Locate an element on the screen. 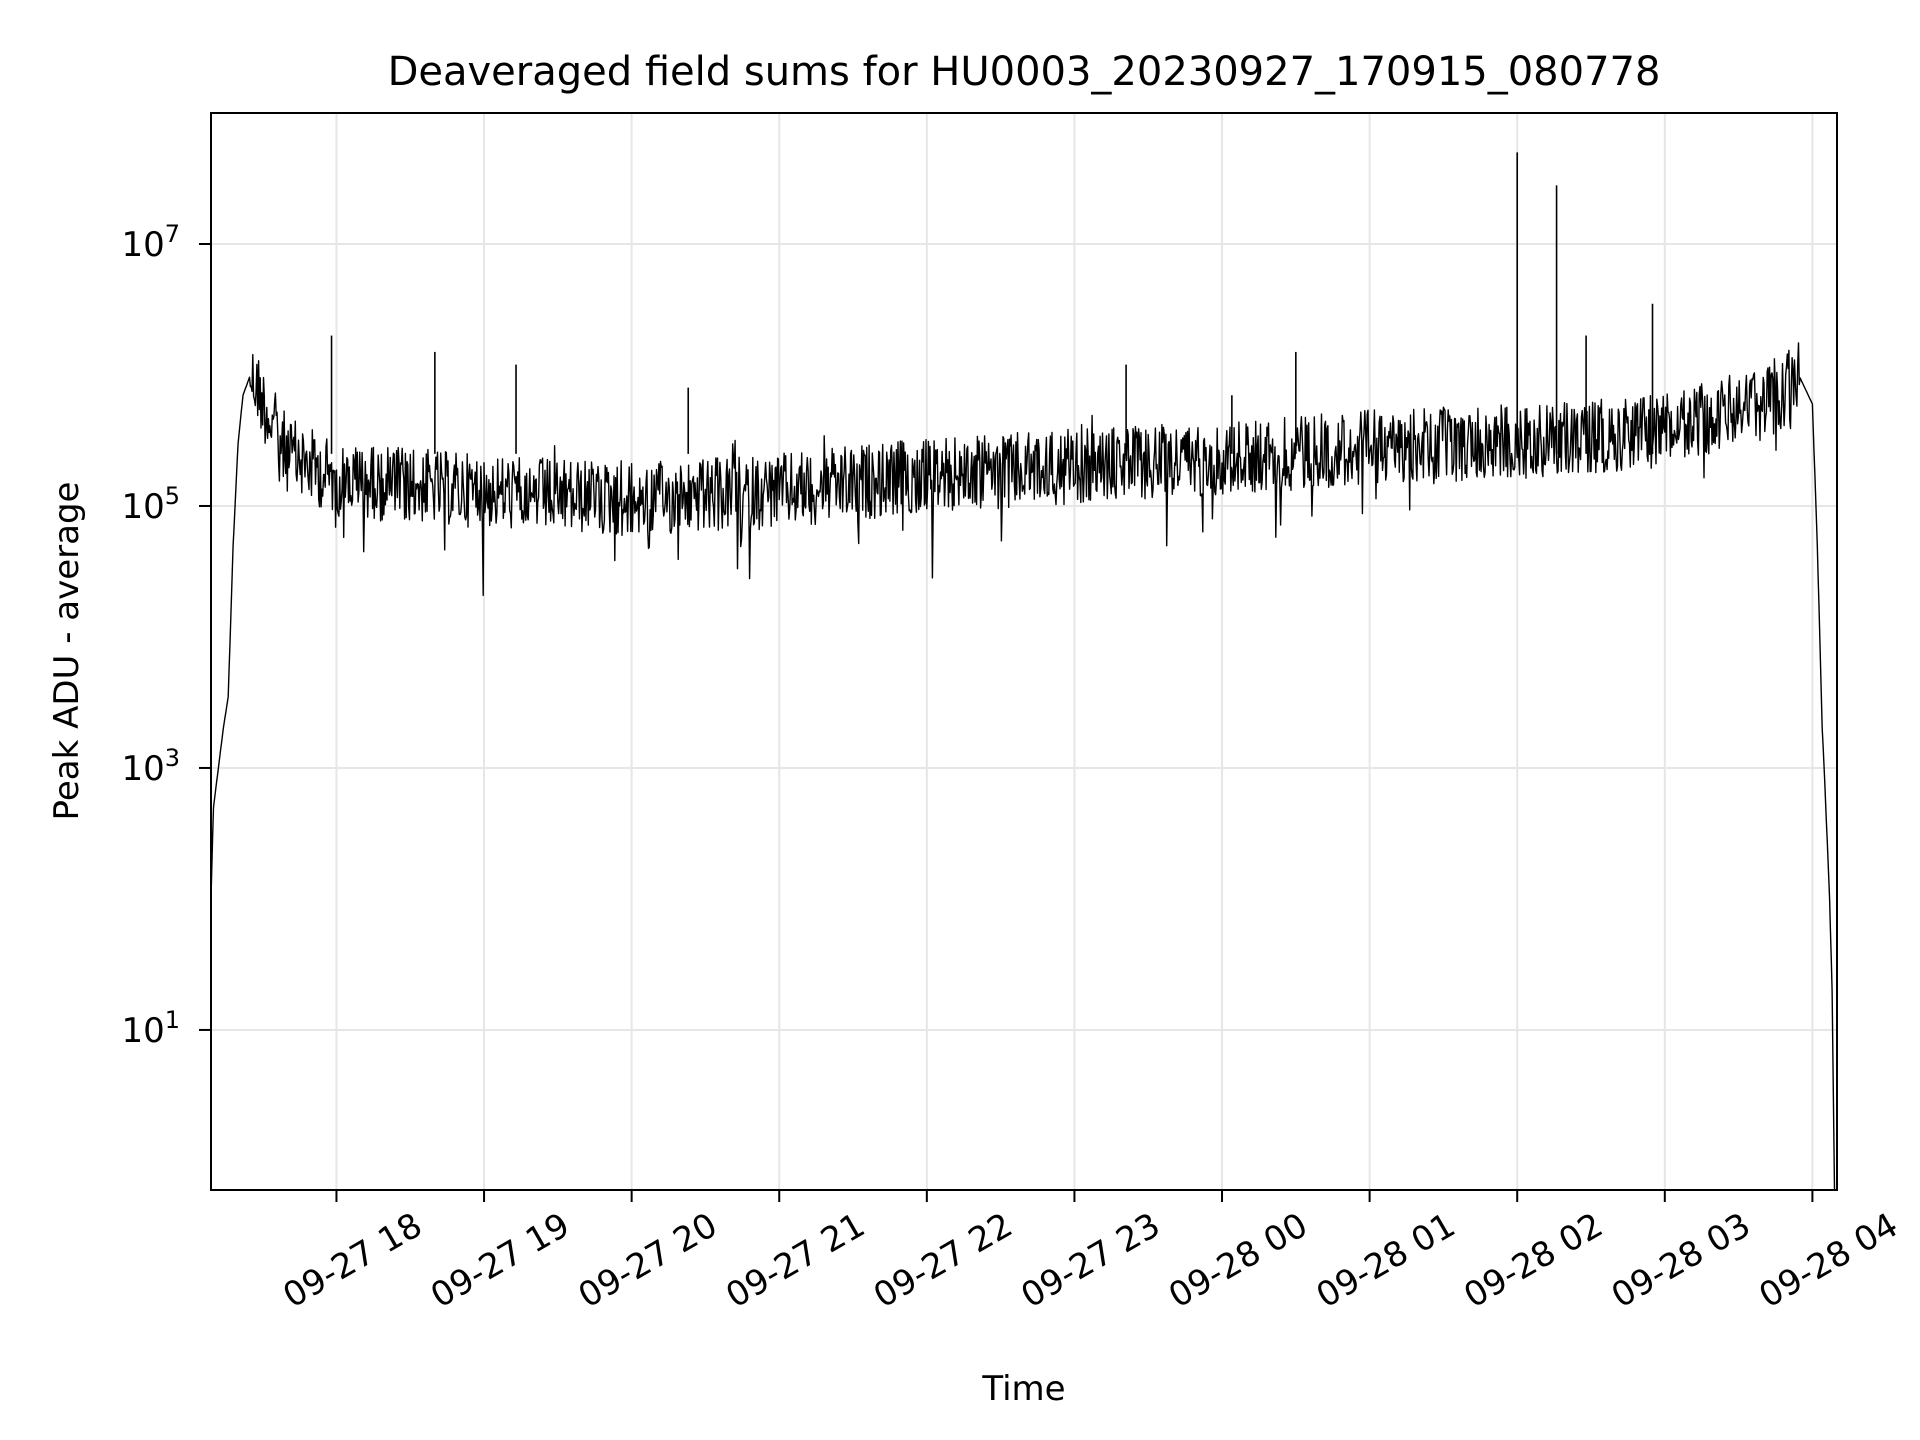  y-tick-label: 10³ is located at coordinates (150, 766).